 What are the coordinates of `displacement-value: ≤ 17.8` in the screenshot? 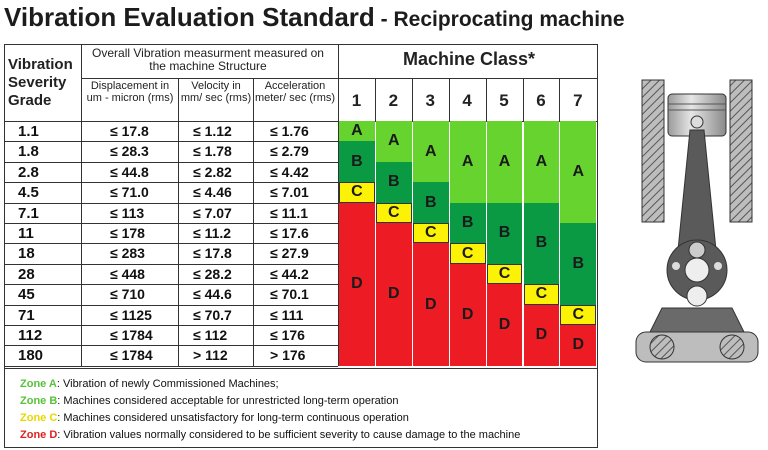 It's located at (129, 131).